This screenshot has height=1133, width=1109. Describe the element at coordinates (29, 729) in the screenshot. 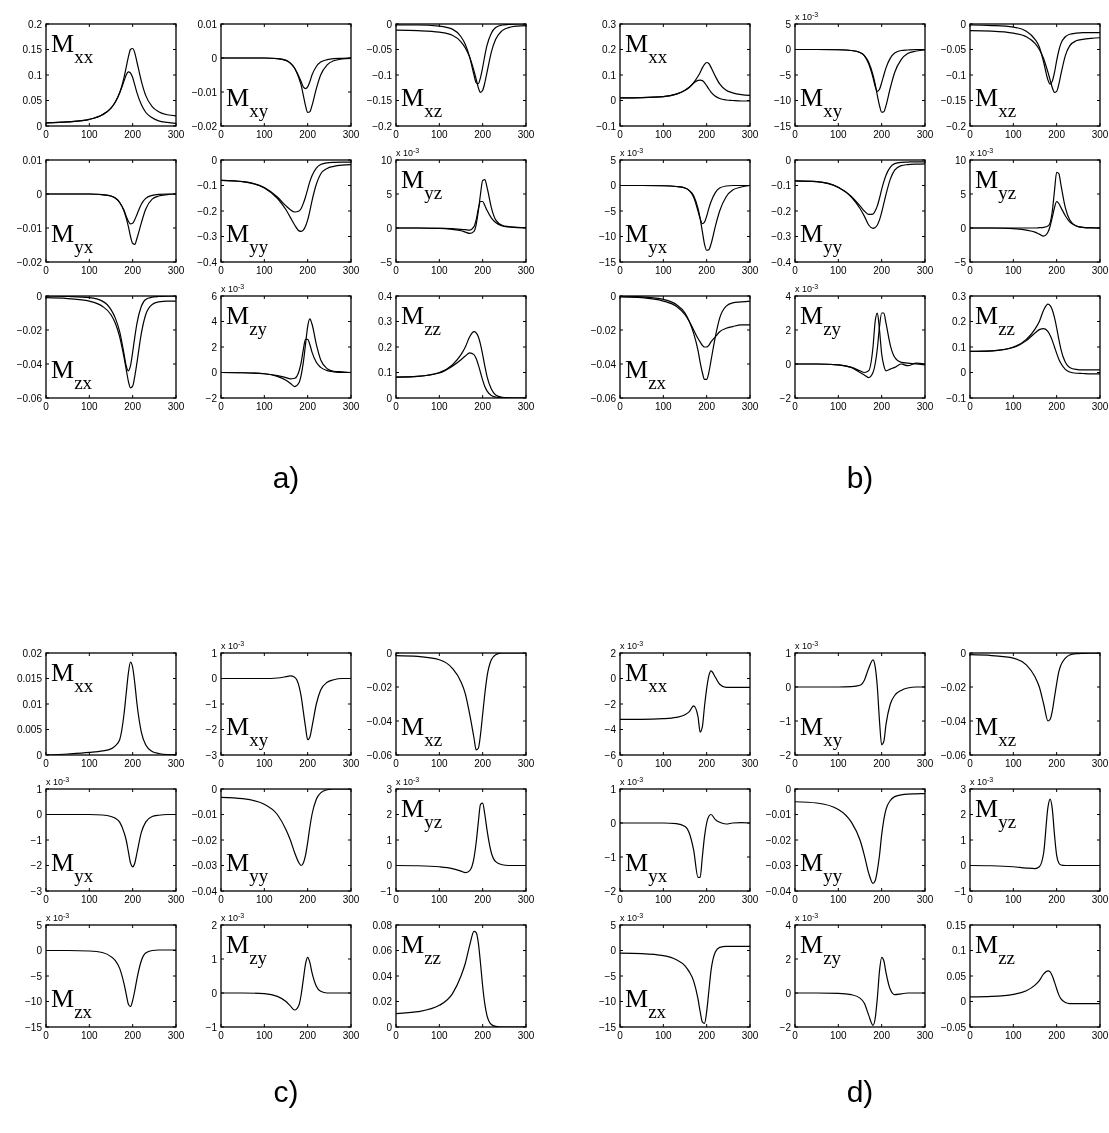

I see `y-tick-label: 0.005` at that location.